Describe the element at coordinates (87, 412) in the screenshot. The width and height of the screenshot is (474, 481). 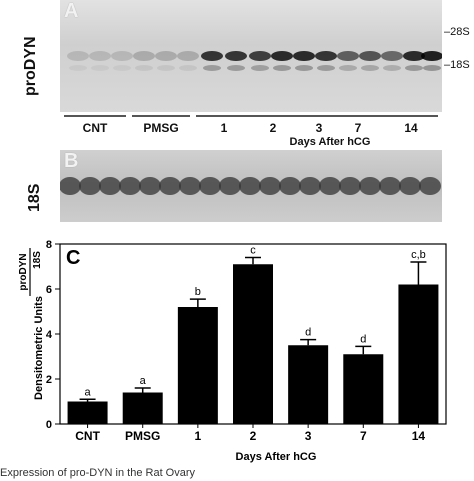
I see `bar-cnt` at that location.